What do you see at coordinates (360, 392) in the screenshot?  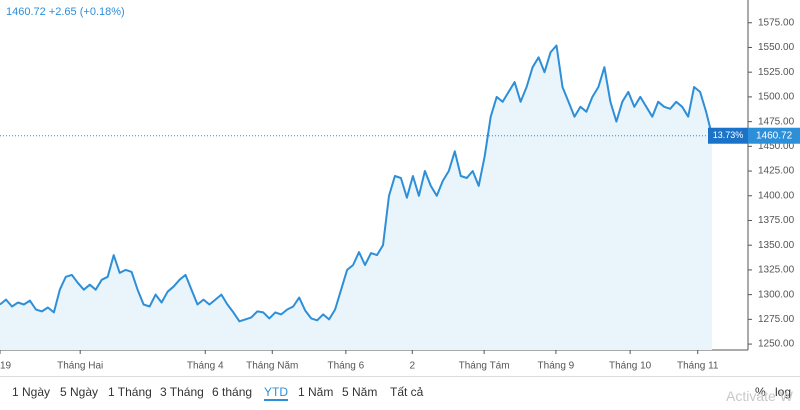 I see `toolbar-button: 5 Năm` at bounding box center [360, 392].